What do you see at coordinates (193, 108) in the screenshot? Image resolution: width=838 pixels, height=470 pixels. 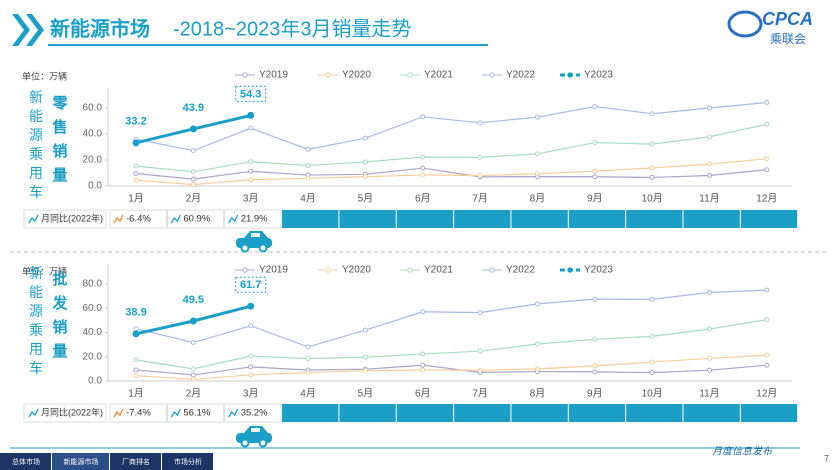 I see `data-label: 43.9` at bounding box center [193, 108].